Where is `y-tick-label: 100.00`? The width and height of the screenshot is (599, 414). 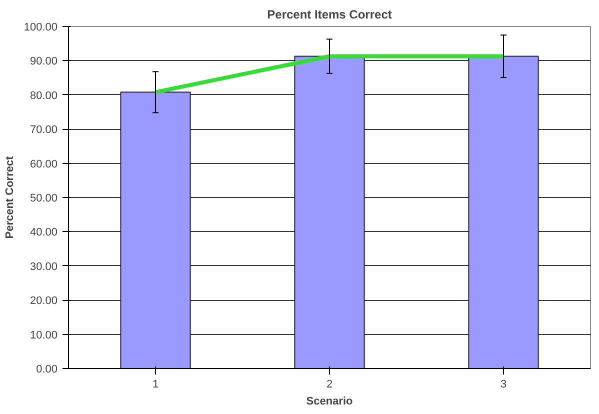 y-tick-label: 100.00 is located at coordinates (41, 28).